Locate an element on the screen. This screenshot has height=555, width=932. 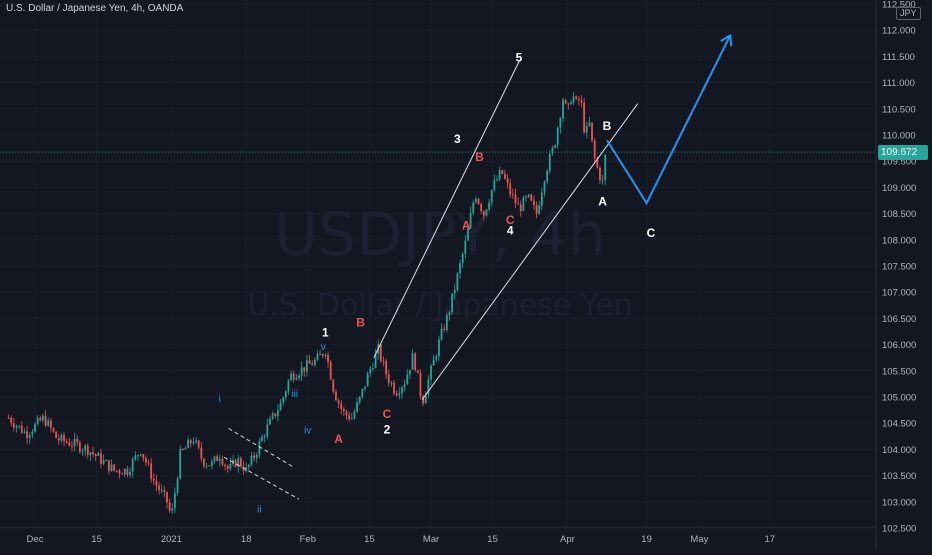
x-tick-label: 15 is located at coordinates (96, 539).